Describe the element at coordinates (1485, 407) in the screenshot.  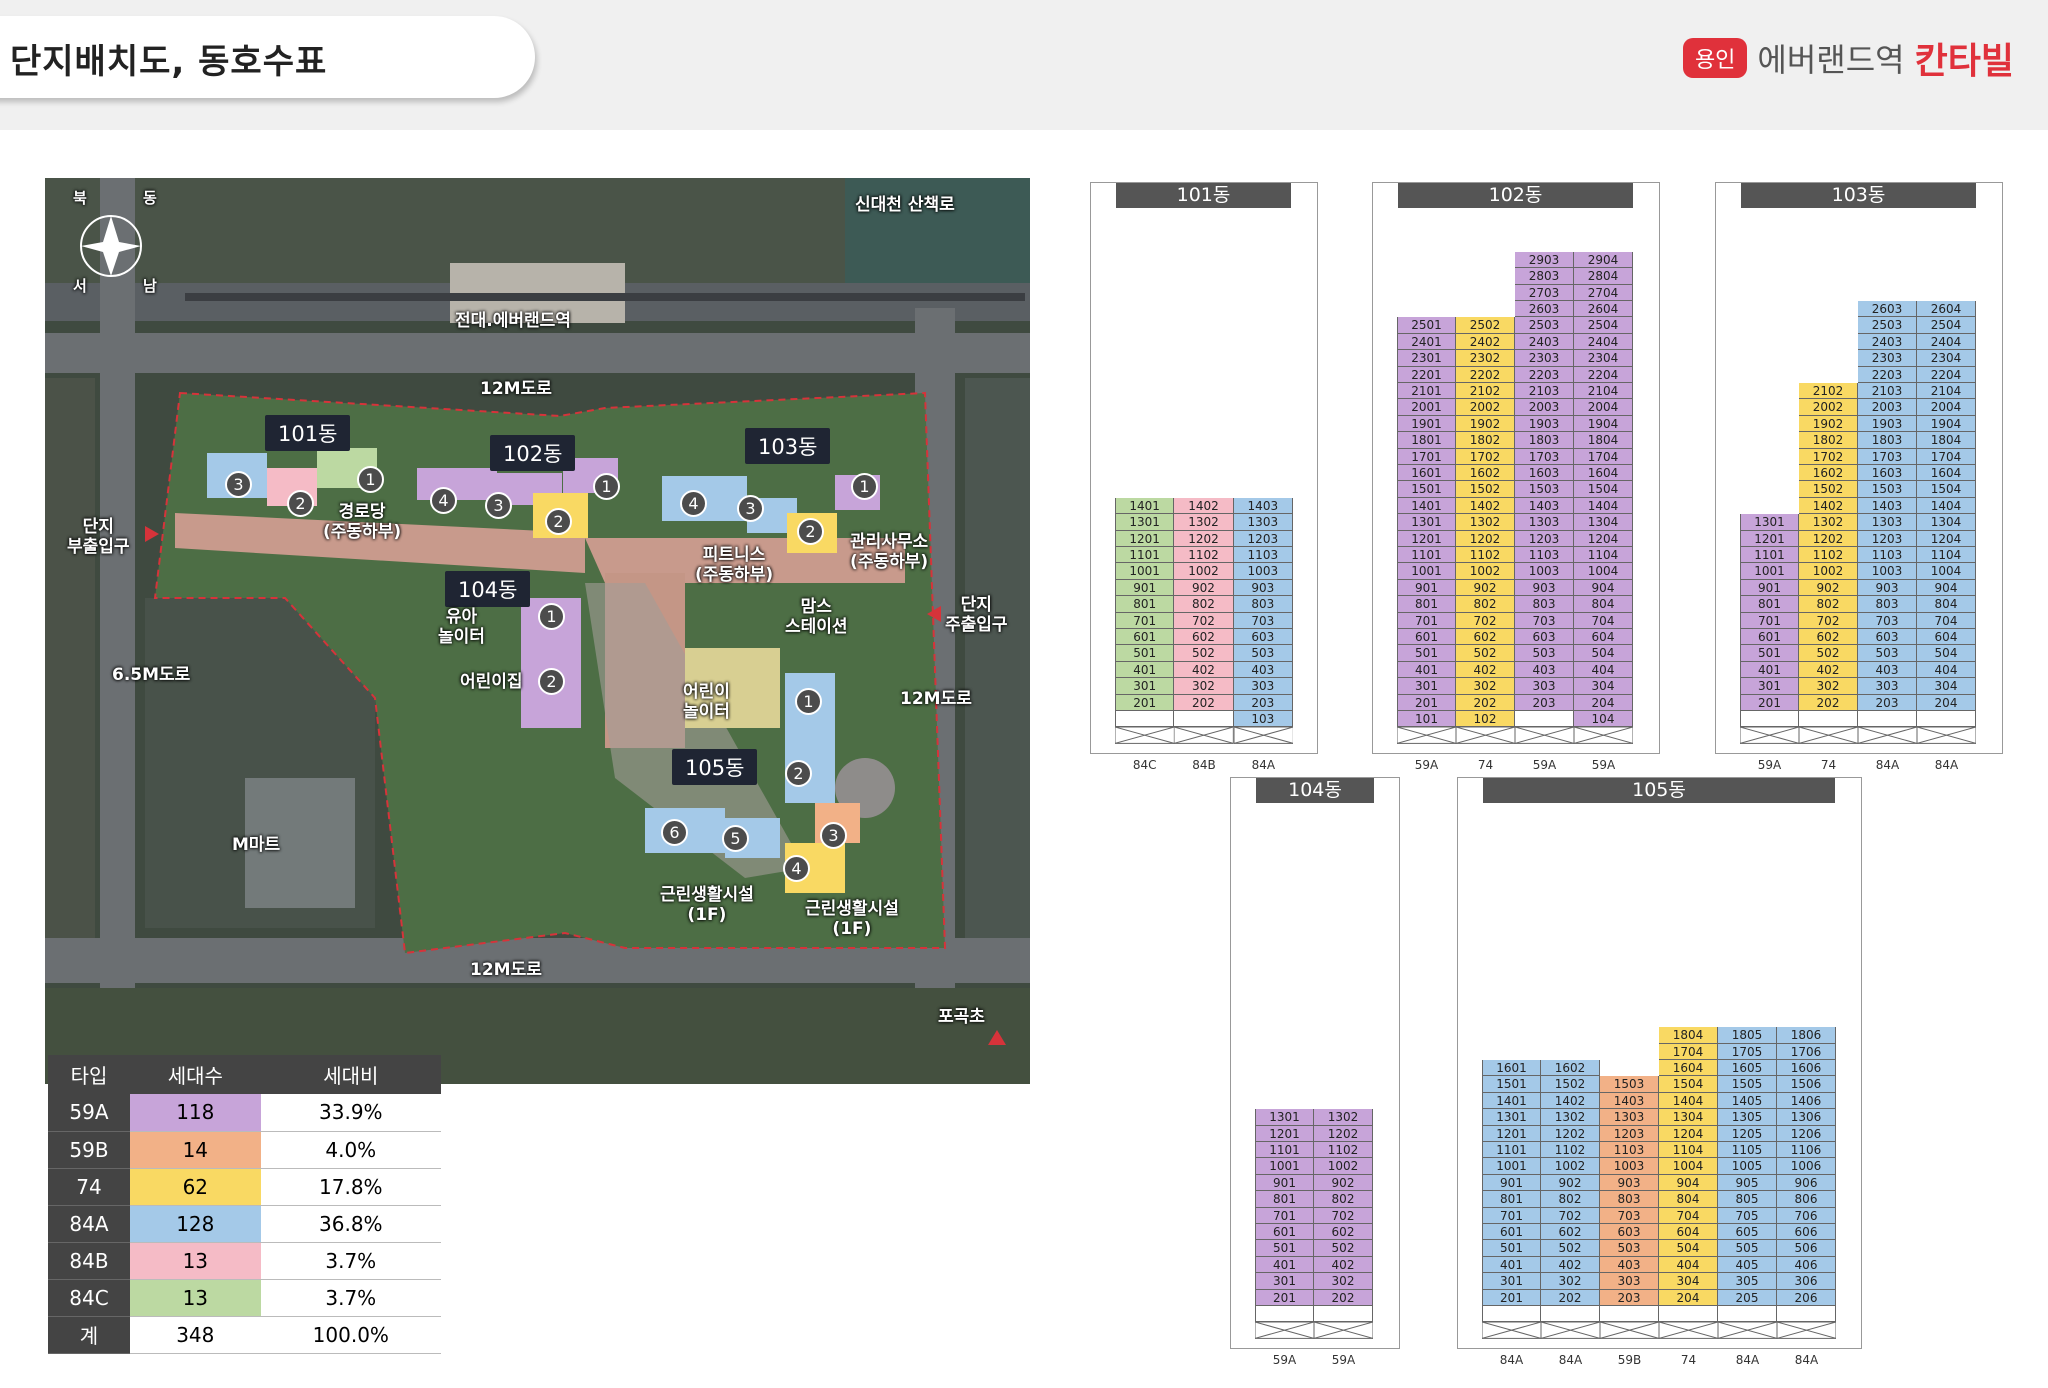
I see `unit-cell: 2002` at that location.